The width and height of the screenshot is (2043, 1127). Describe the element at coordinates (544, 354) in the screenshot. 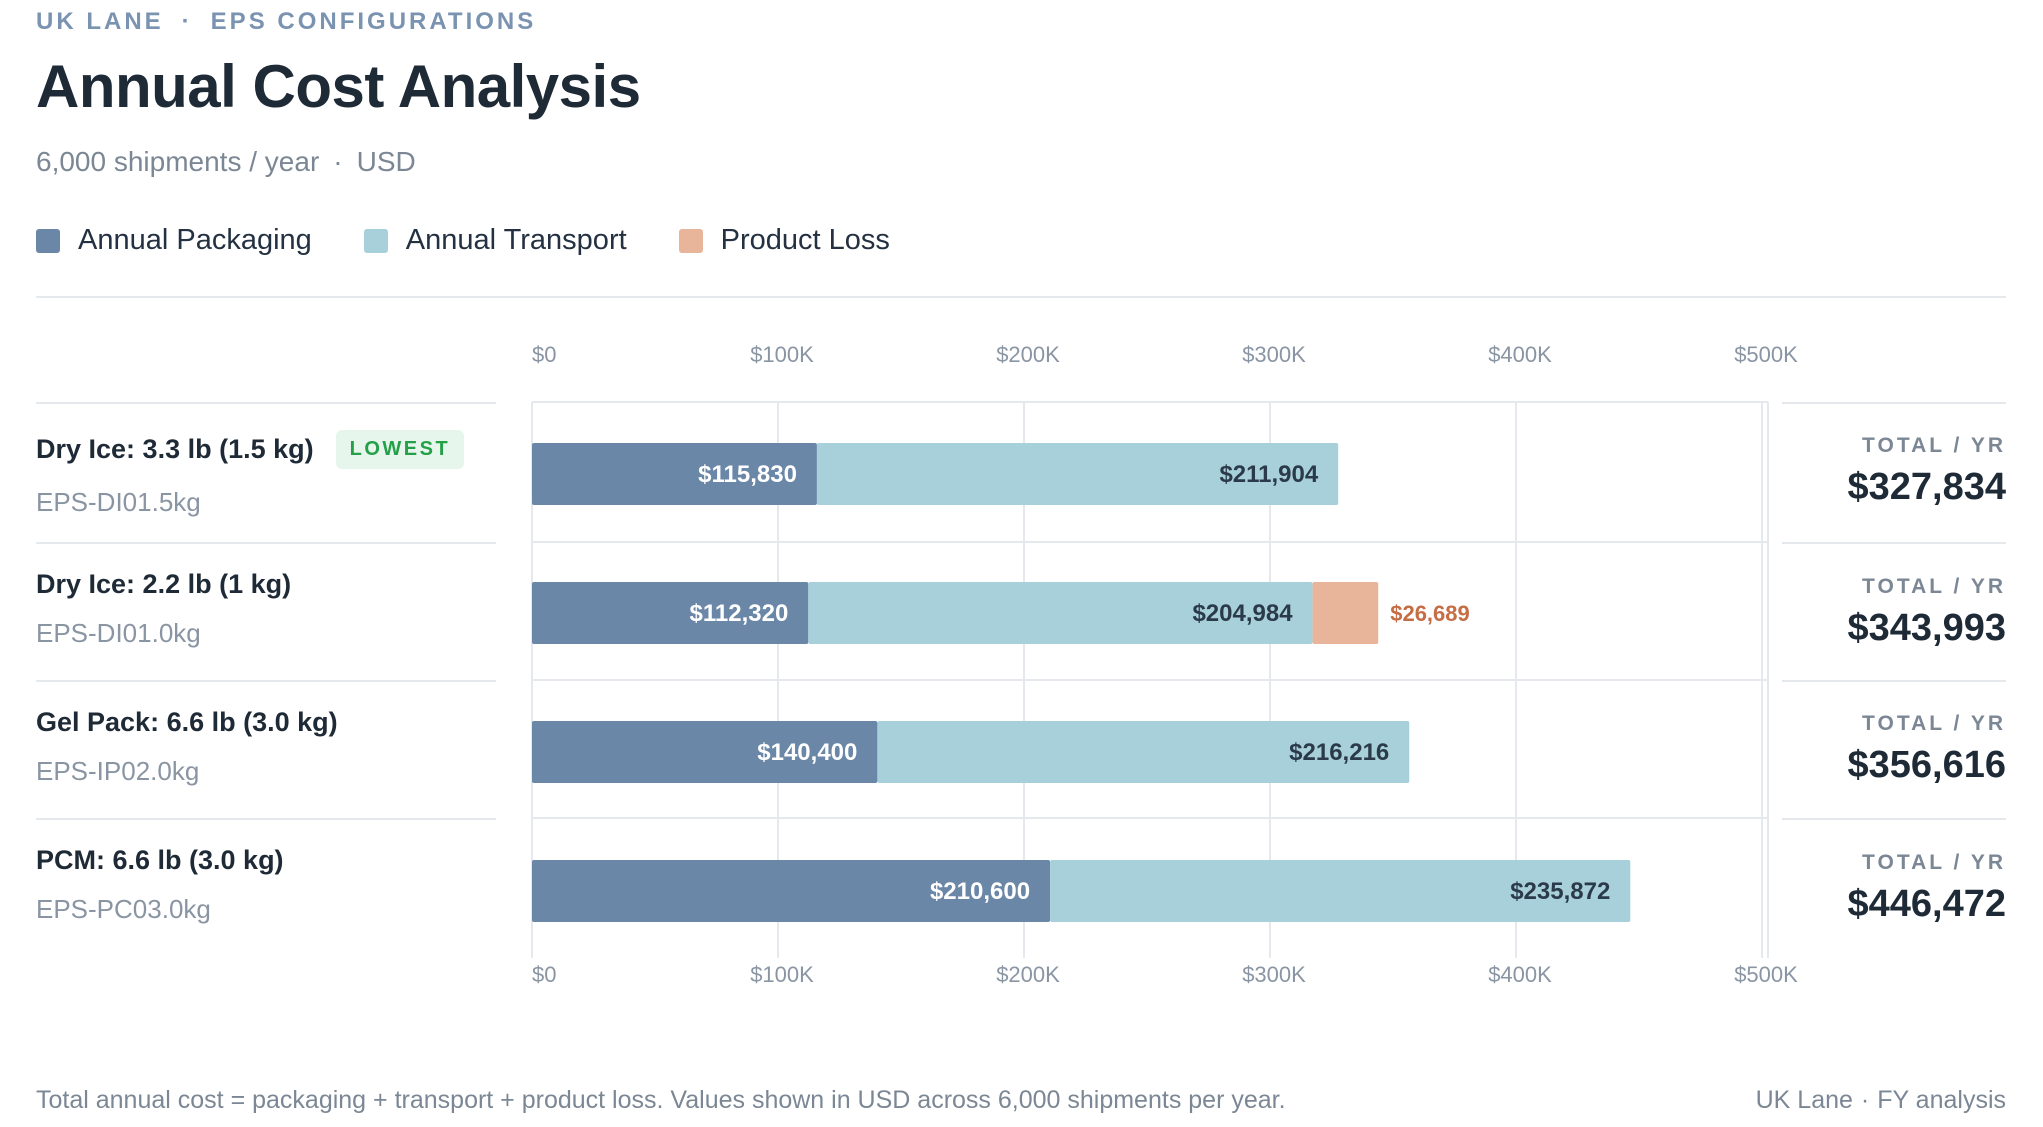

I see `x-tick-label-top: $0` at that location.